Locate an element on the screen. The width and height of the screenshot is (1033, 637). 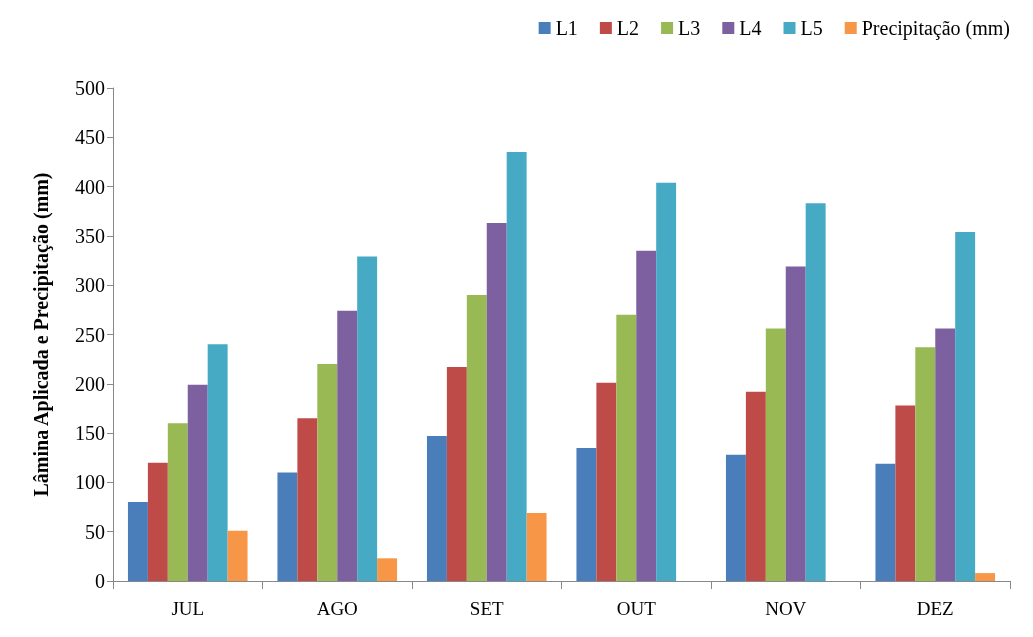
x-tick-label: NOV is located at coordinates (786, 608).